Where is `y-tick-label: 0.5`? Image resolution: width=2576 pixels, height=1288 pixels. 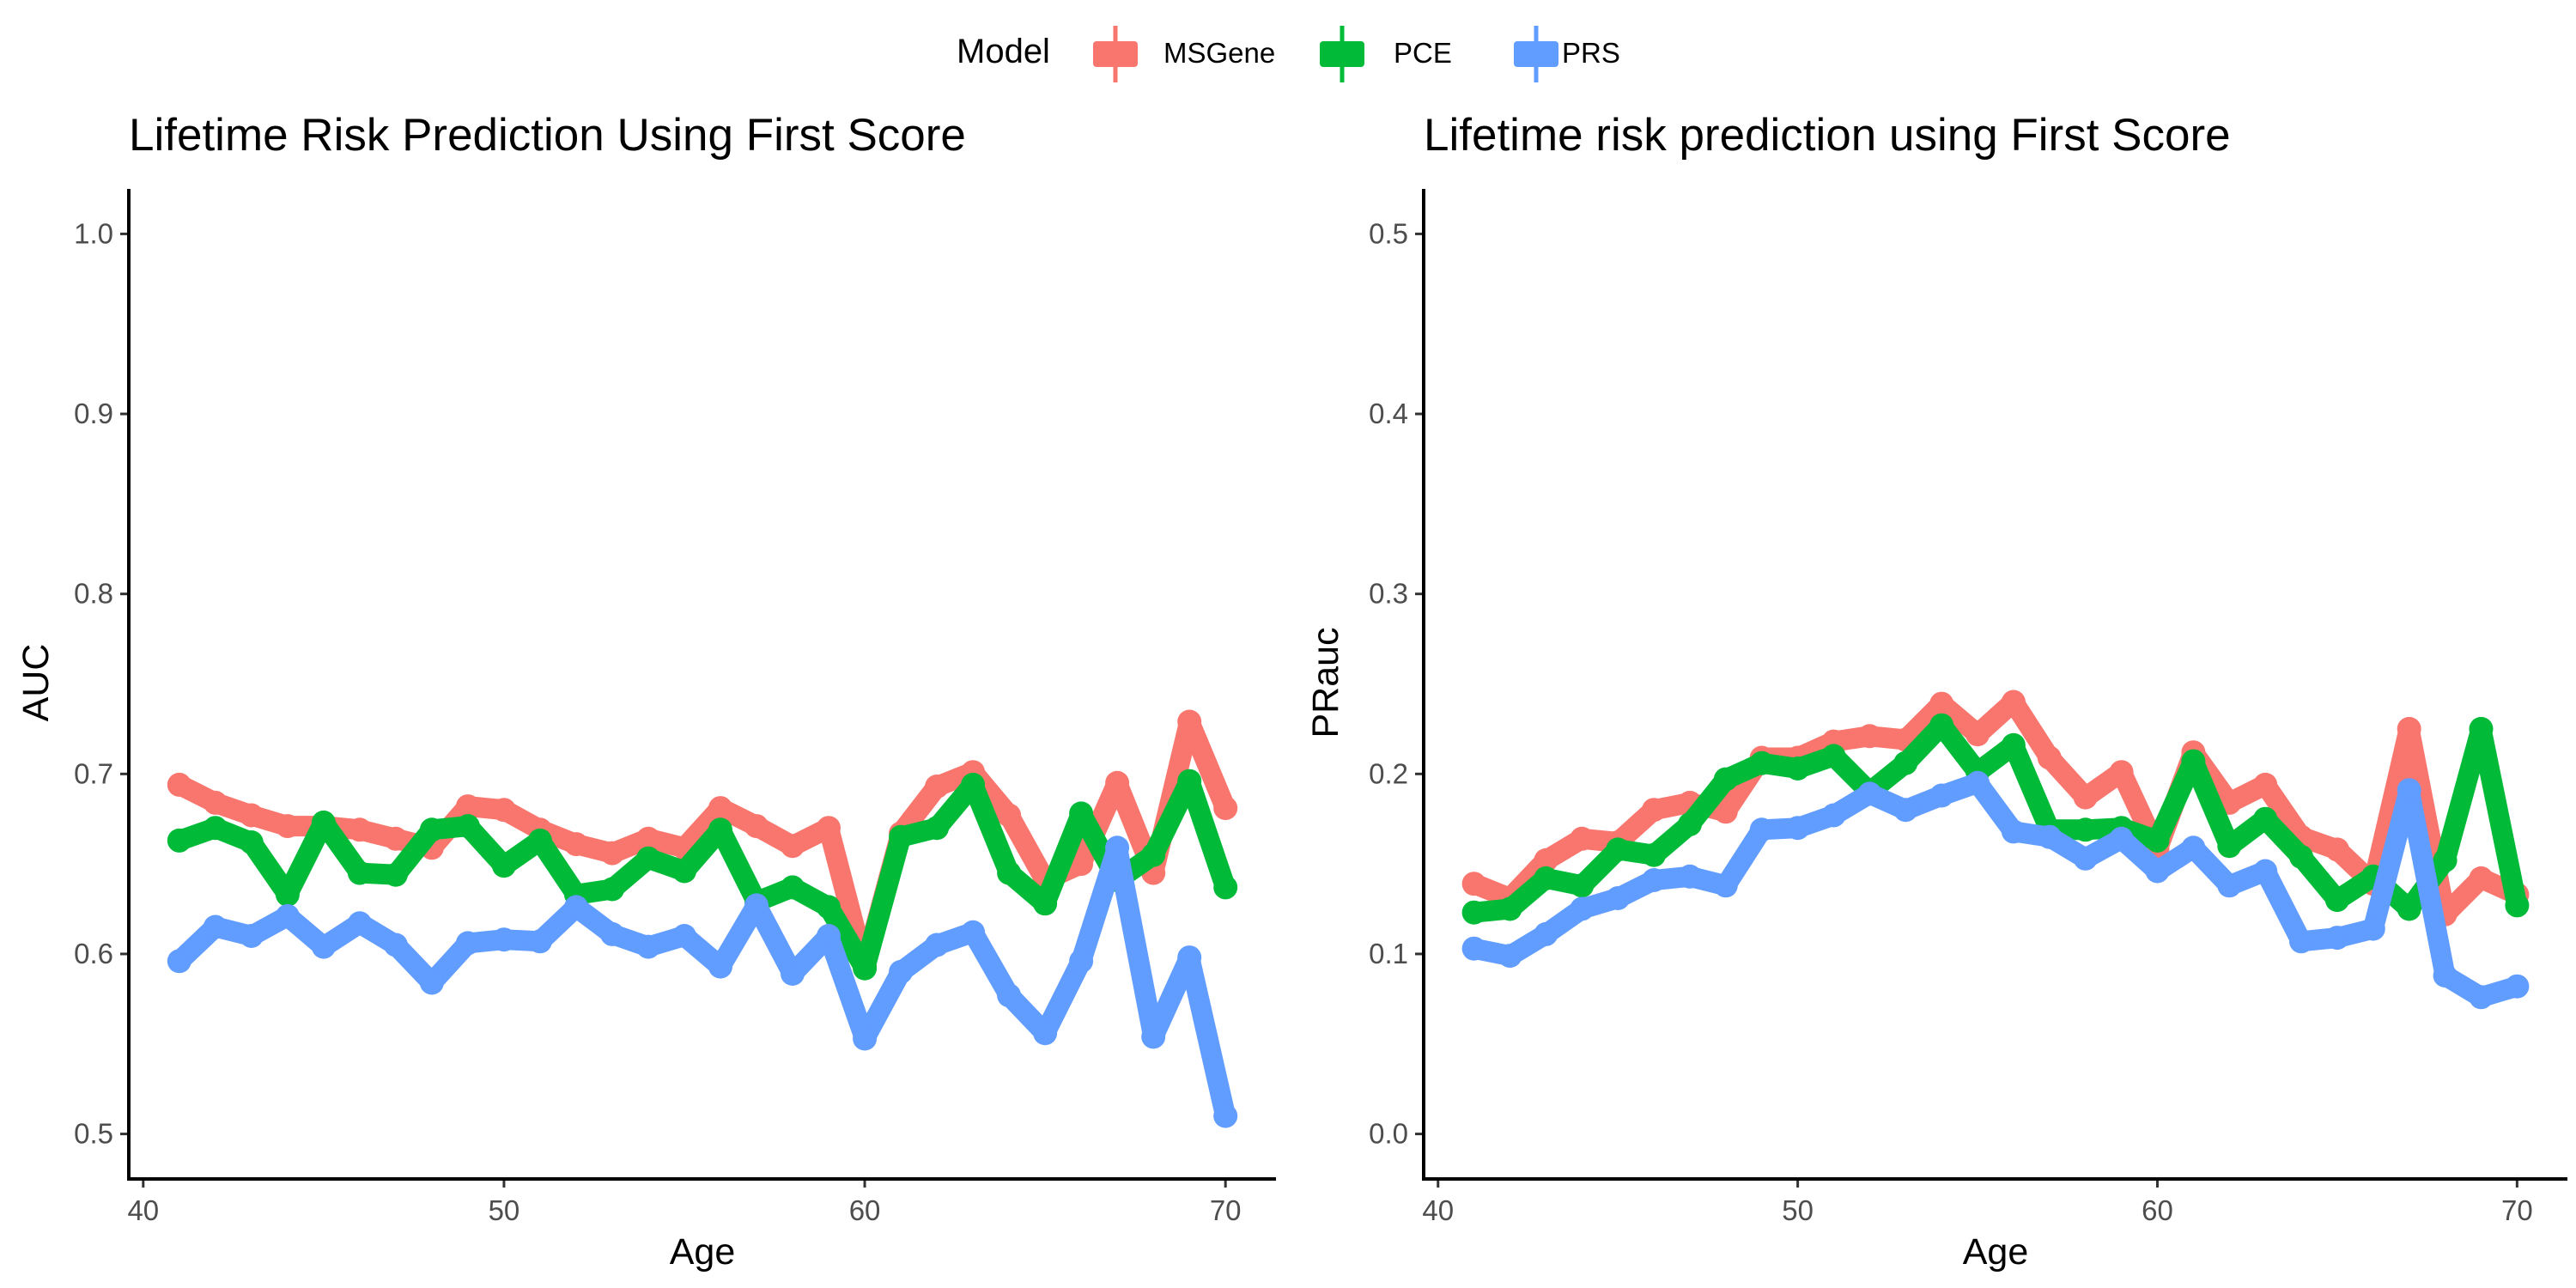 y-tick-label: 0.5 is located at coordinates (1389, 233).